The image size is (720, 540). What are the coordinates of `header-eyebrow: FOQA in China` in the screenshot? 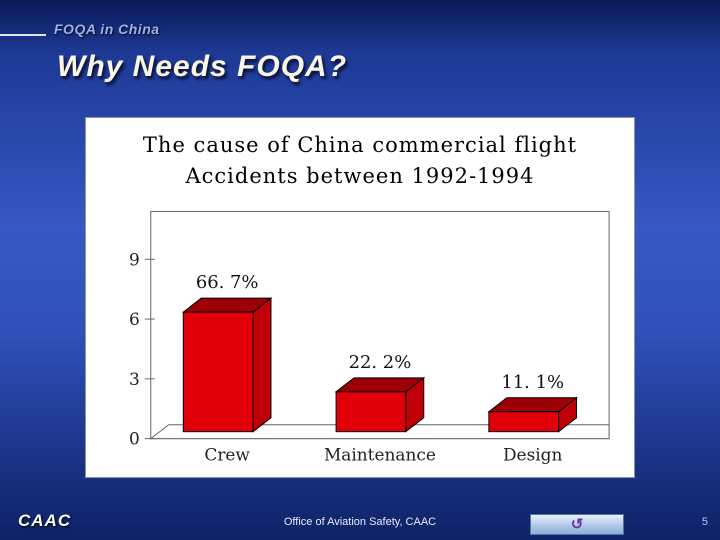 It's located at (107, 29).